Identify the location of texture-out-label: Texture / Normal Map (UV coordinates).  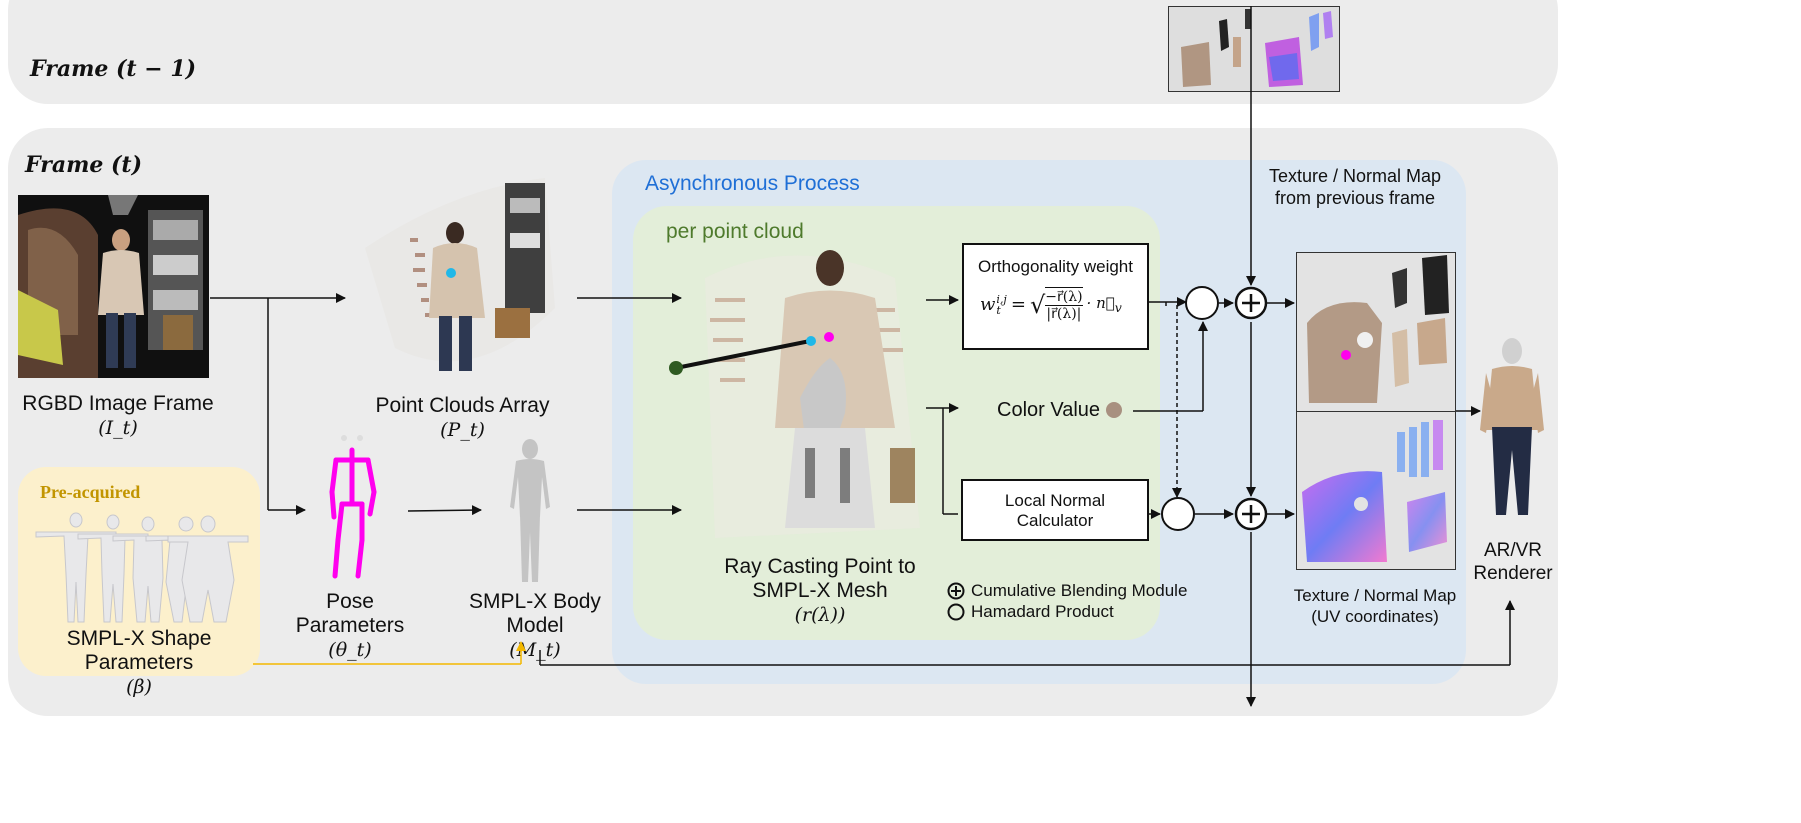
(1375, 606).